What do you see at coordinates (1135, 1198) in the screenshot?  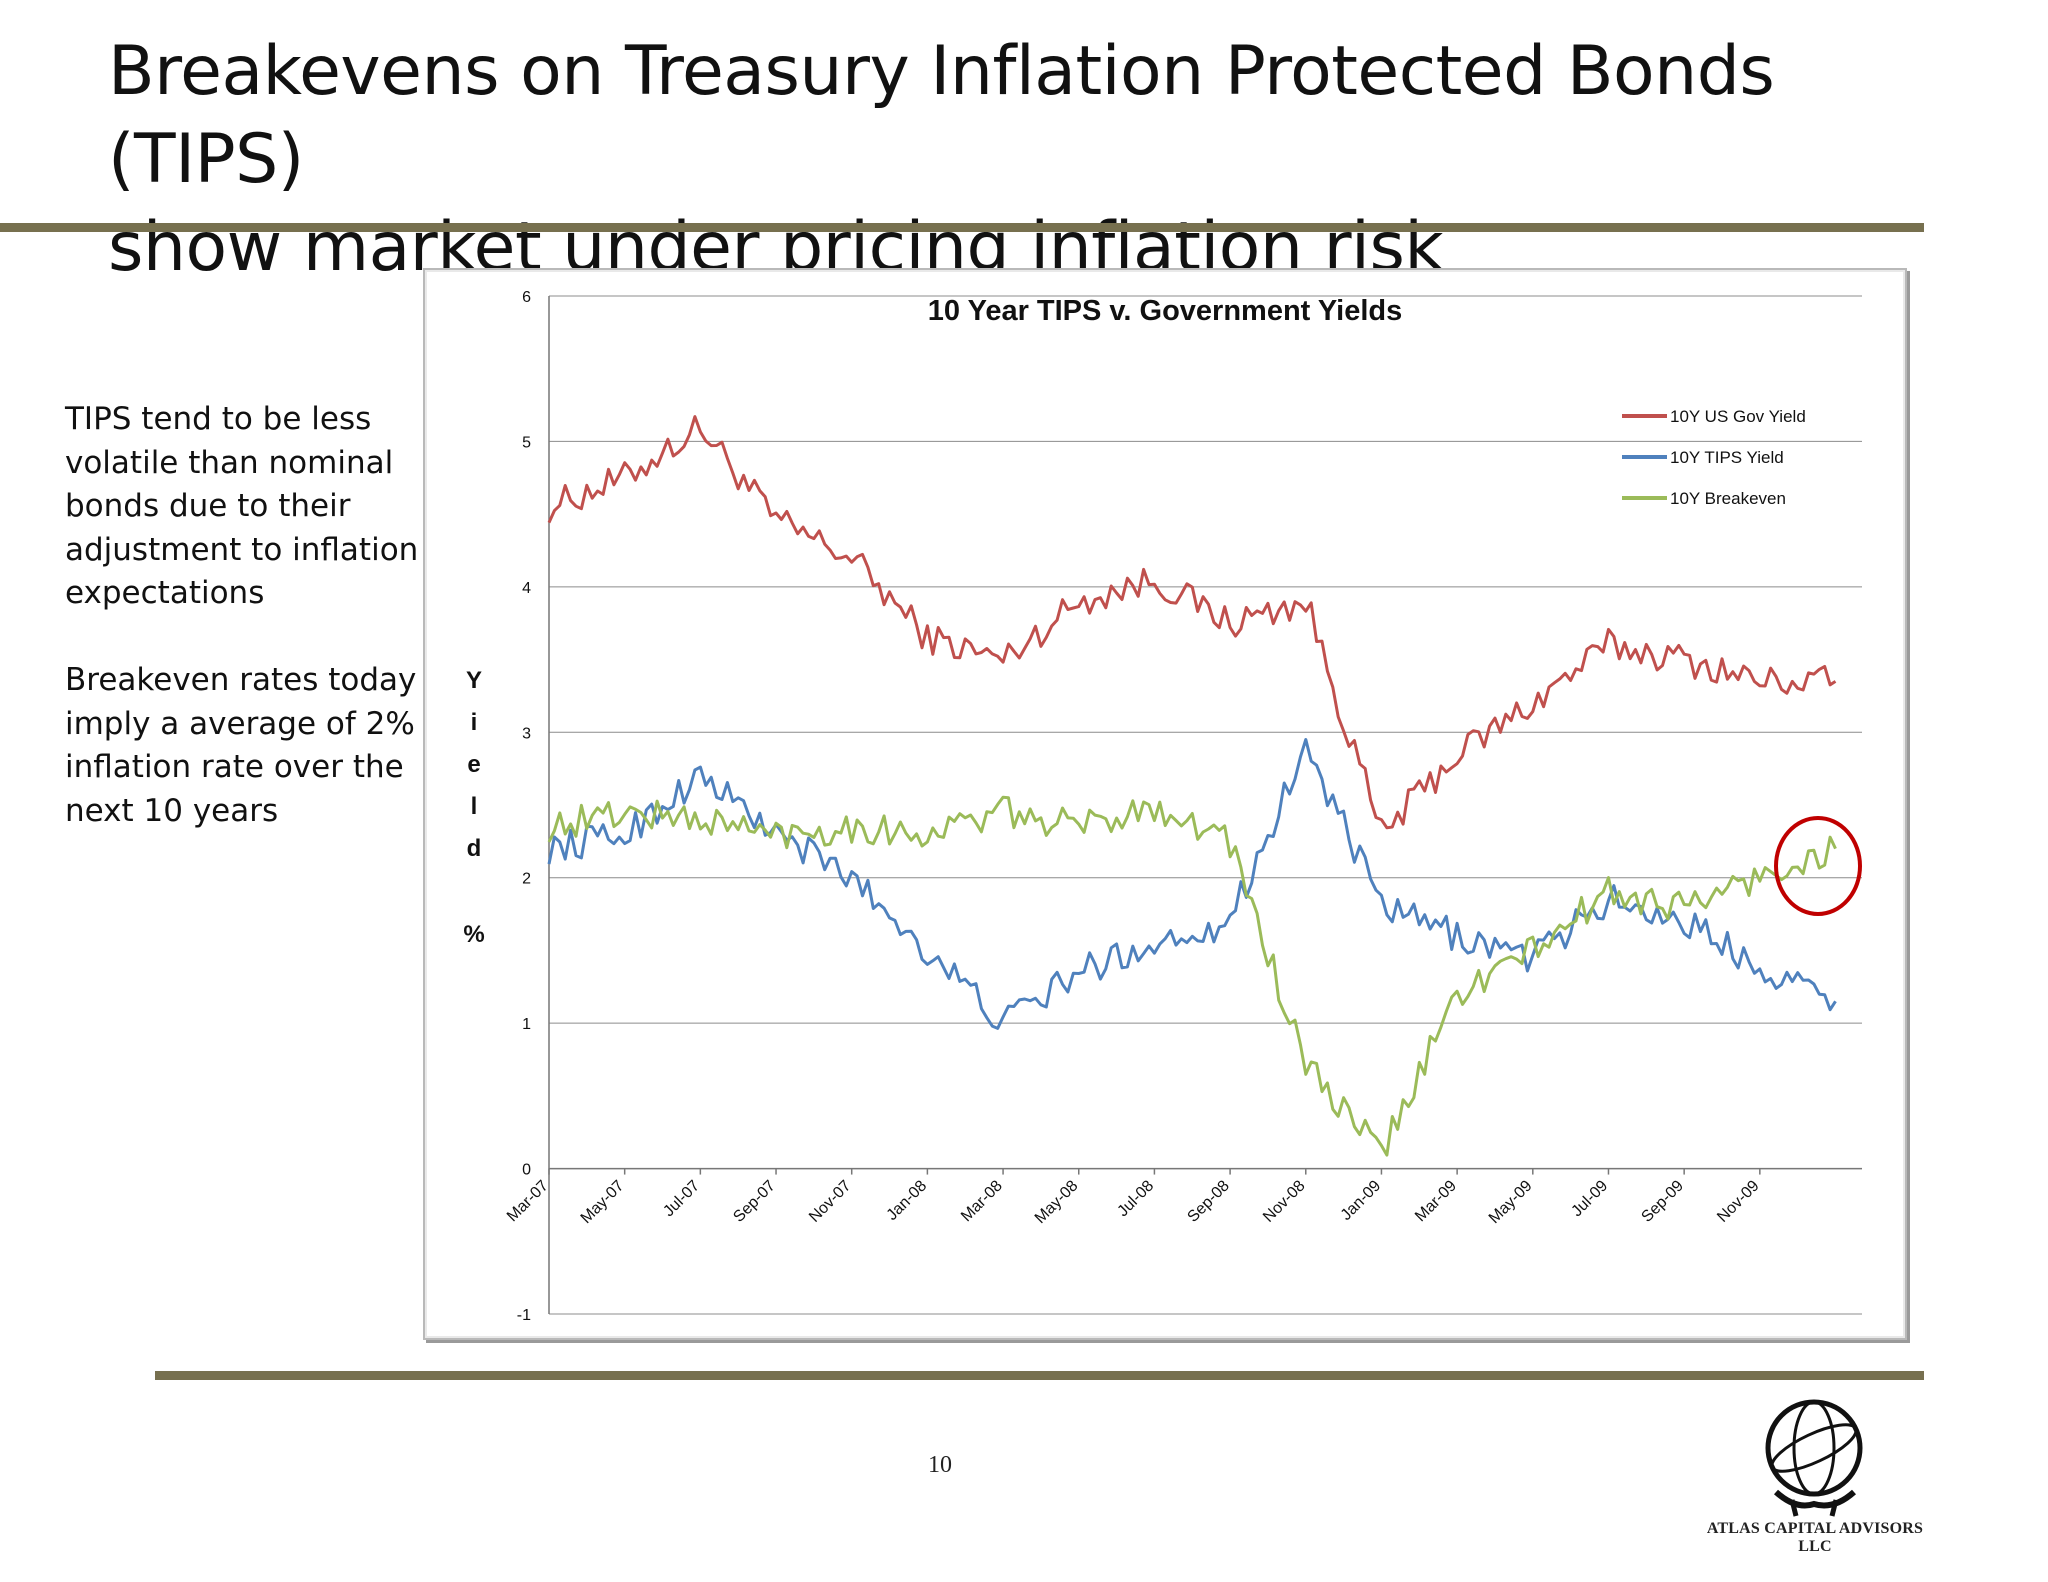 I see `x-tick-label: Jul-08` at bounding box center [1135, 1198].